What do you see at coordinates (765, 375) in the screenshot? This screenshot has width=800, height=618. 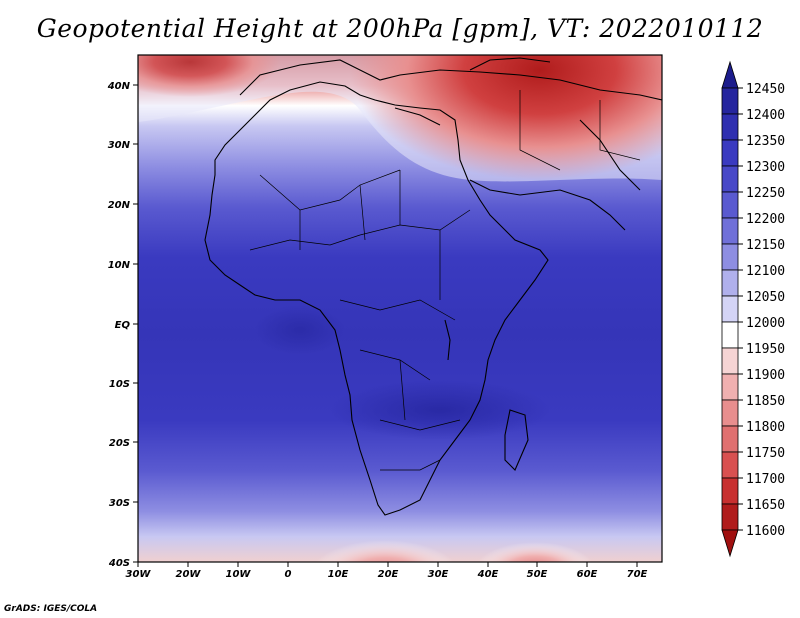 I see `colorbar-label: 11900` at bounding box center [765, 375].